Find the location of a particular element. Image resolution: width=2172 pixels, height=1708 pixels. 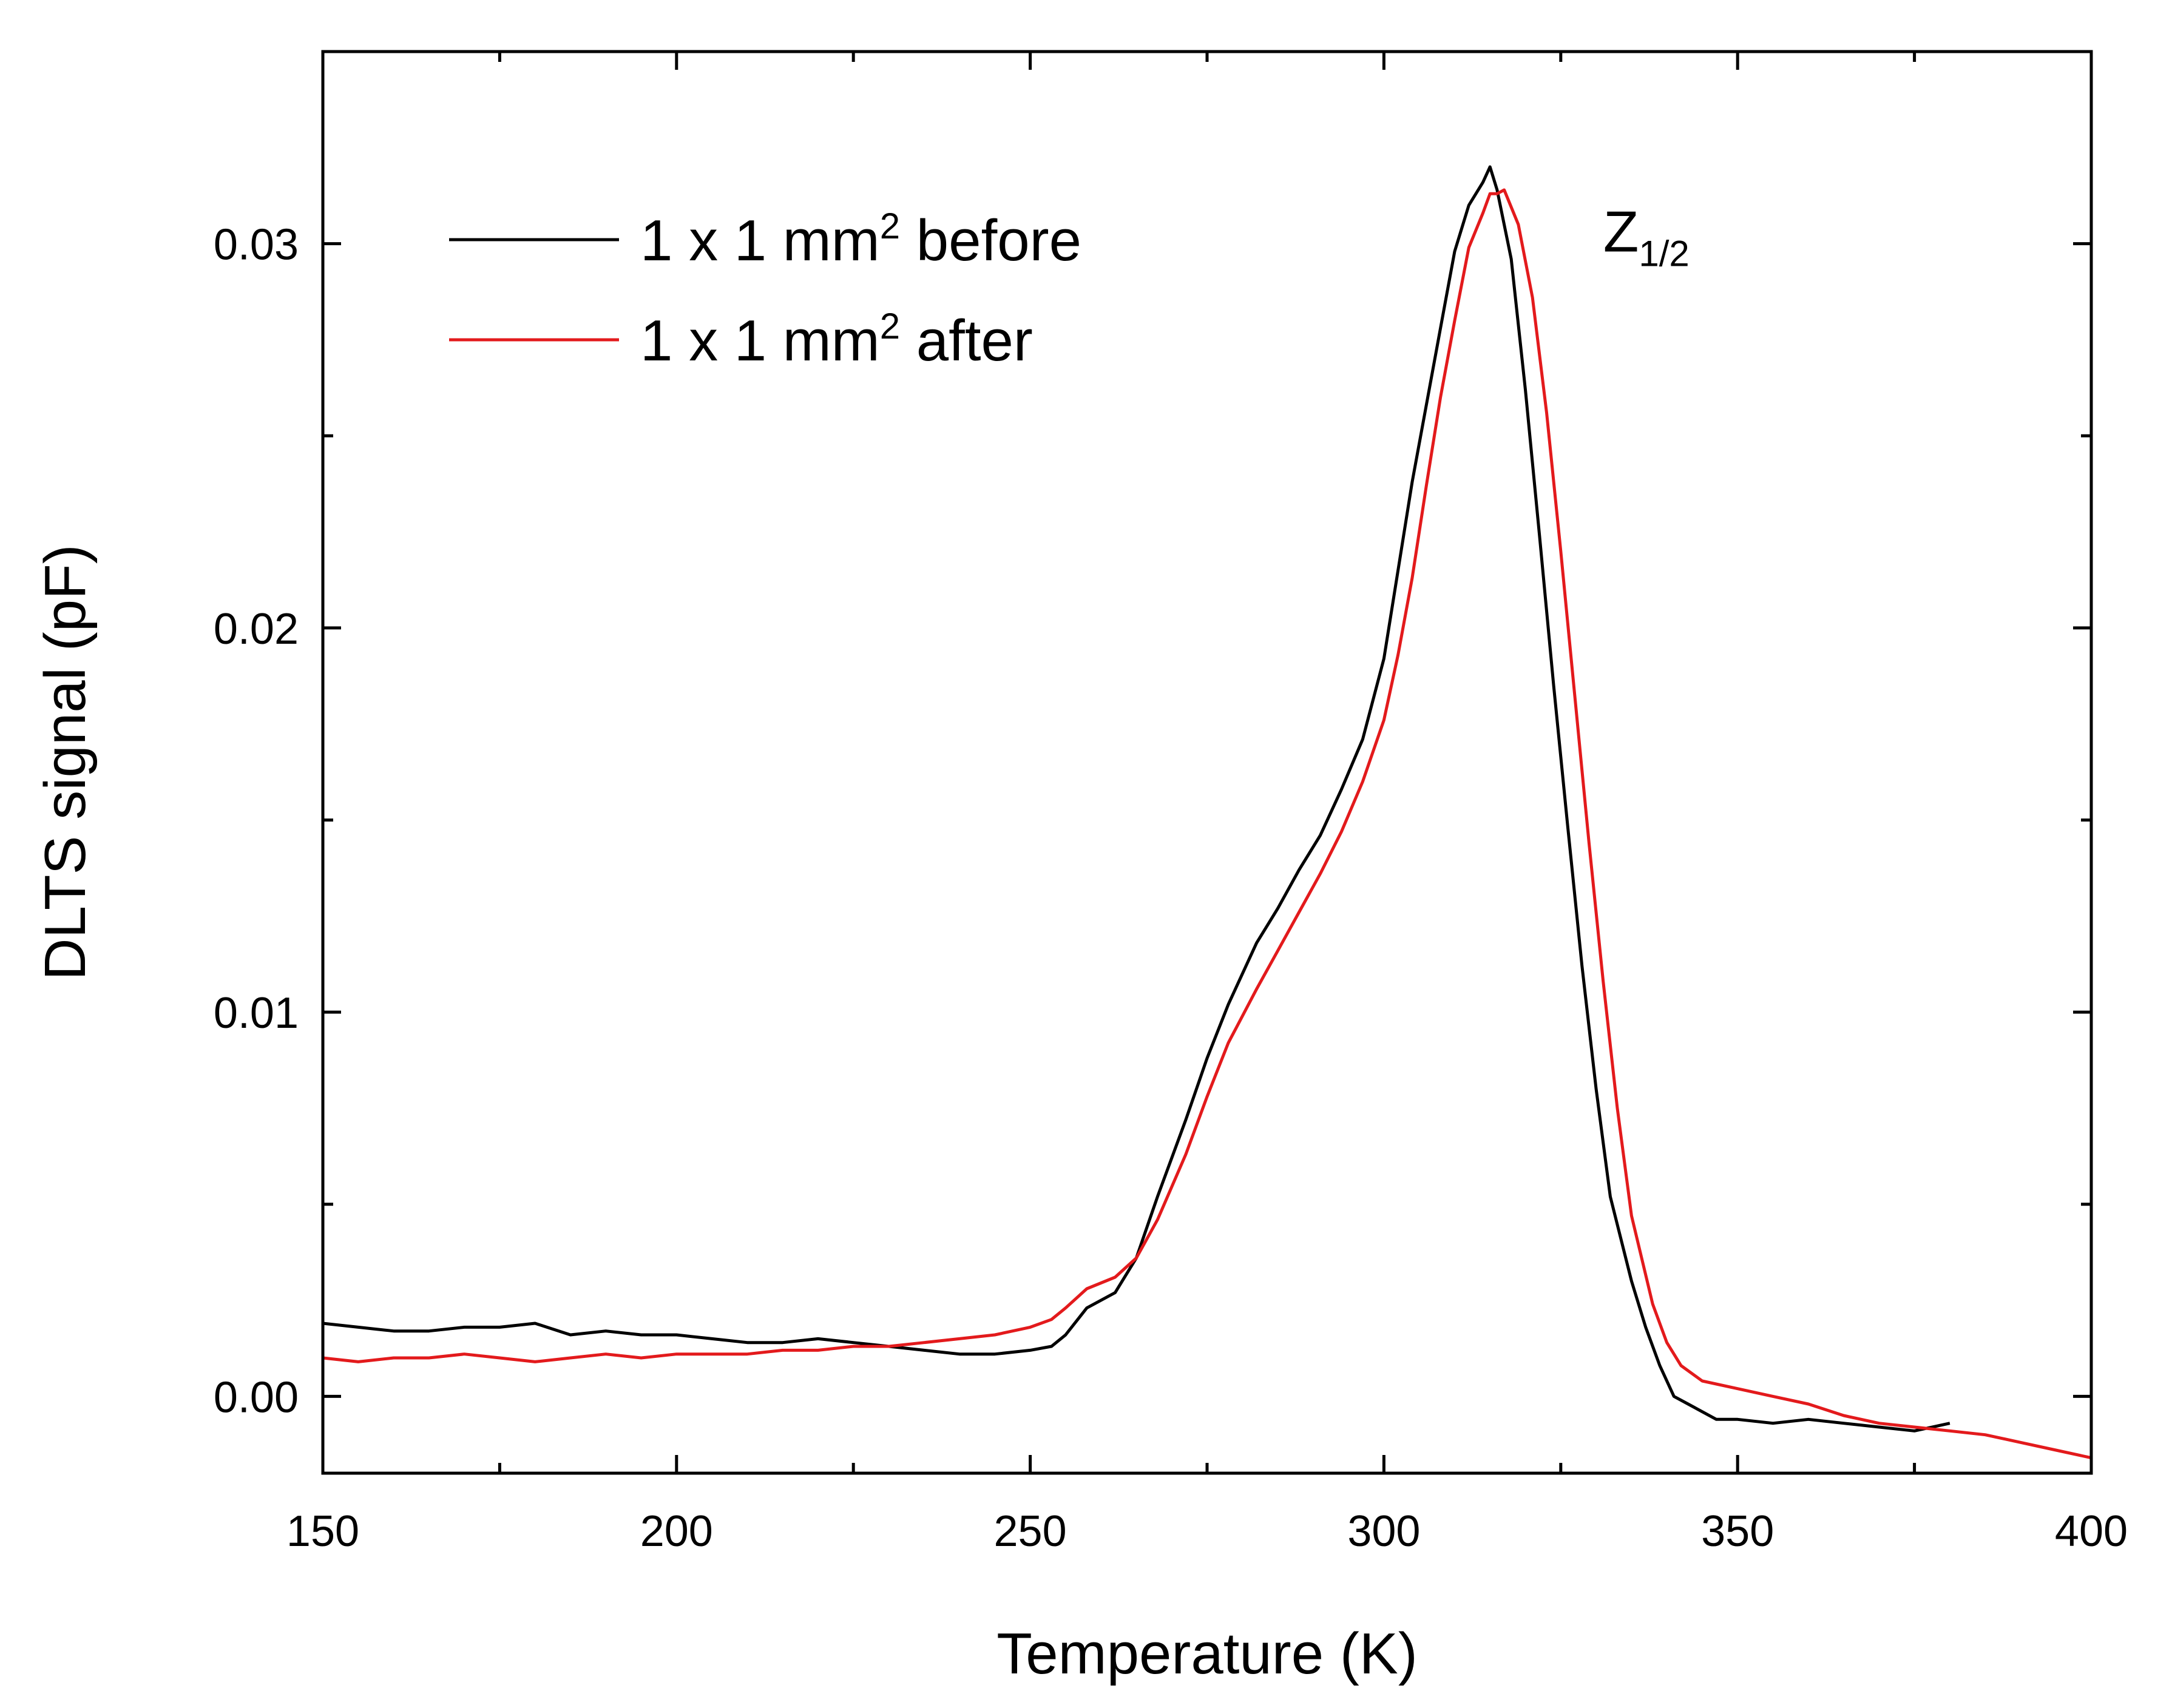

peak-annotation-base: Z is located at coordinates (1621, 231).